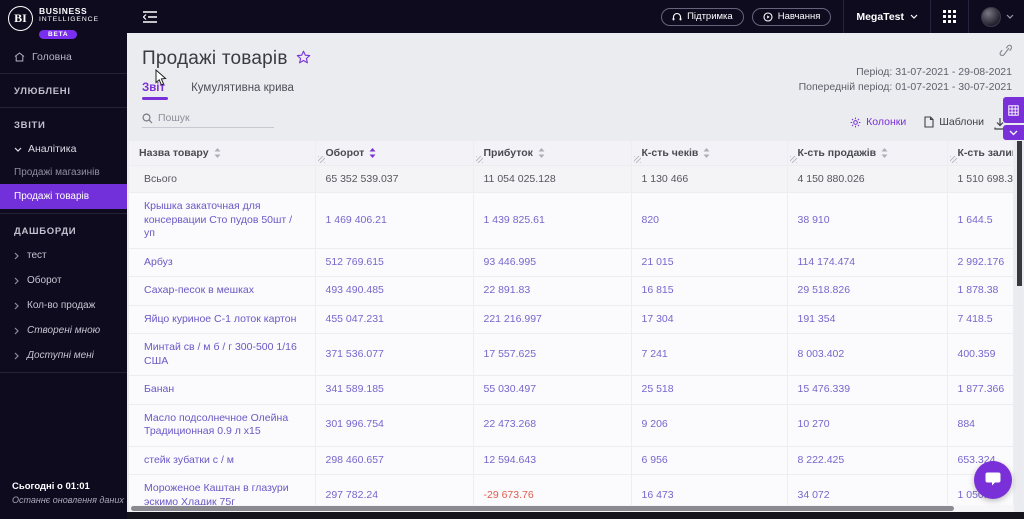 The height and width of the screenshot is (519, 1024). What do you see at coordinates (63, 330) in the screenshot?
I see `sidebar-item-created-by-me: Створені мною` at bounding box center [63, 330].